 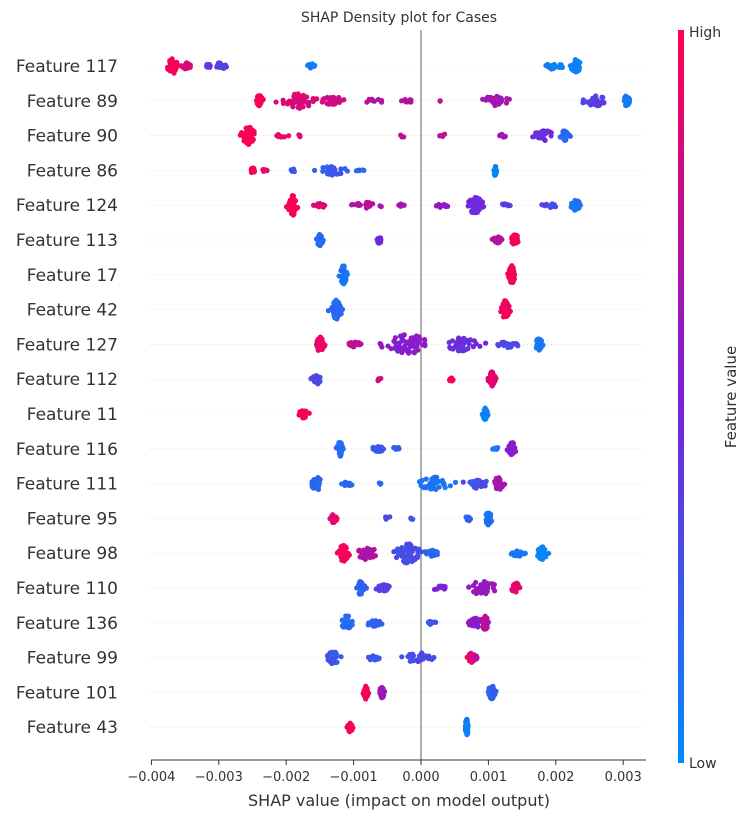 I want to click on feature-label: Feature 43, so click(x=72, y=728).